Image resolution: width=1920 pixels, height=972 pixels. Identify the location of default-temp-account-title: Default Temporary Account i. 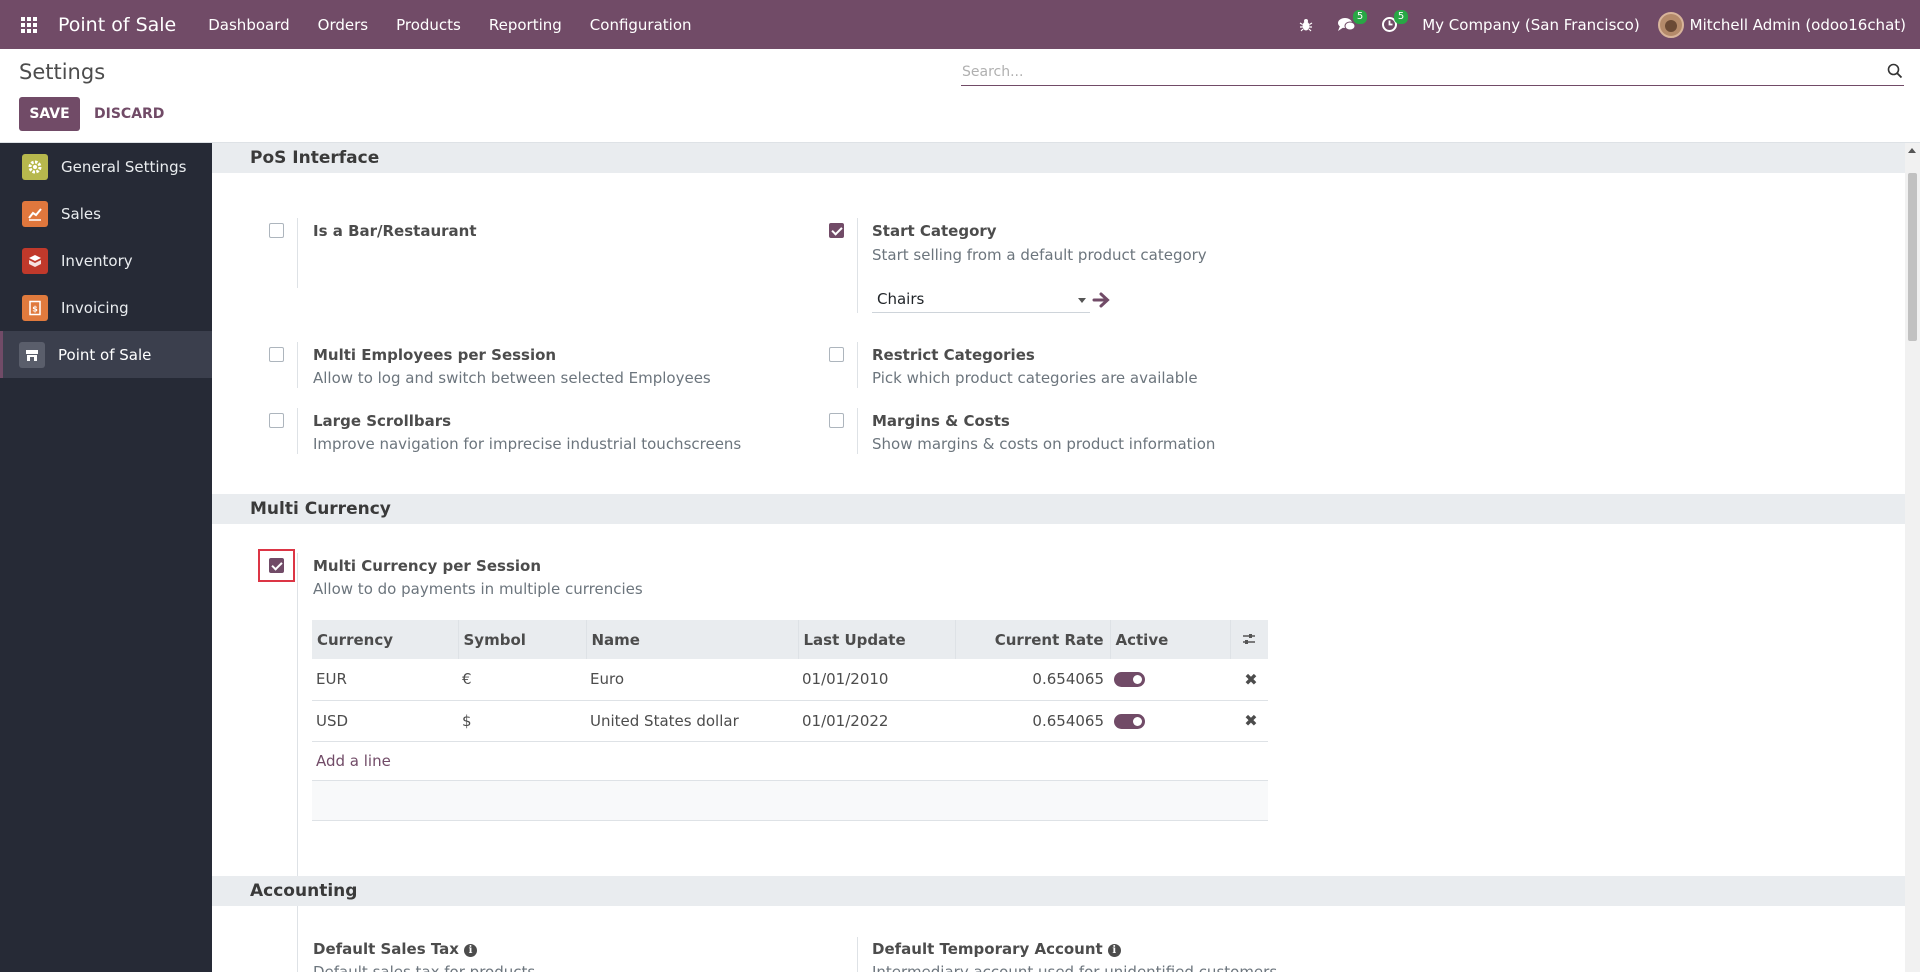
(996, 949).